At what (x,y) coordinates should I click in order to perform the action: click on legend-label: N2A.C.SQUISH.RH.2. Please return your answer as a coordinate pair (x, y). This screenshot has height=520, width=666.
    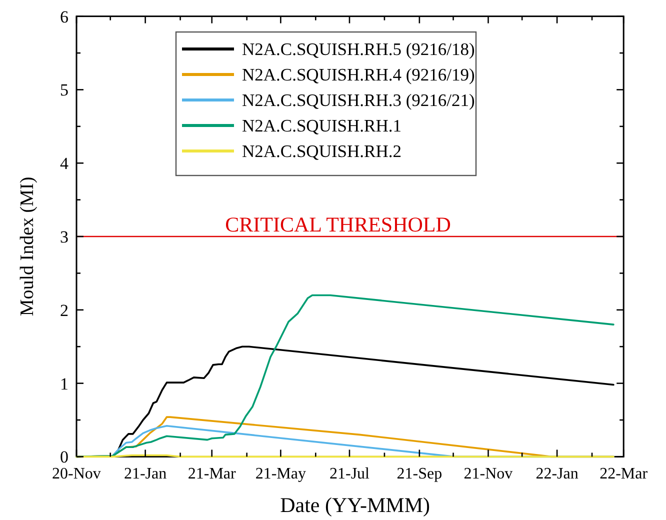
    Looking at the image, I should click on (322, 151).